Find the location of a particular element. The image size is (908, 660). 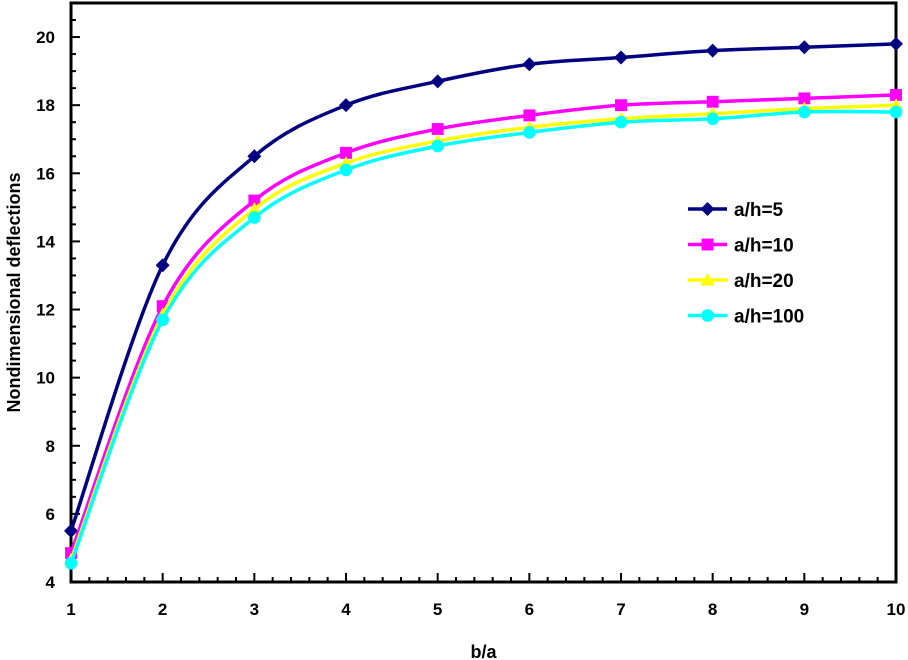

legend-item-a/h=20: a/h=20 is located at coordinates (741, 281).